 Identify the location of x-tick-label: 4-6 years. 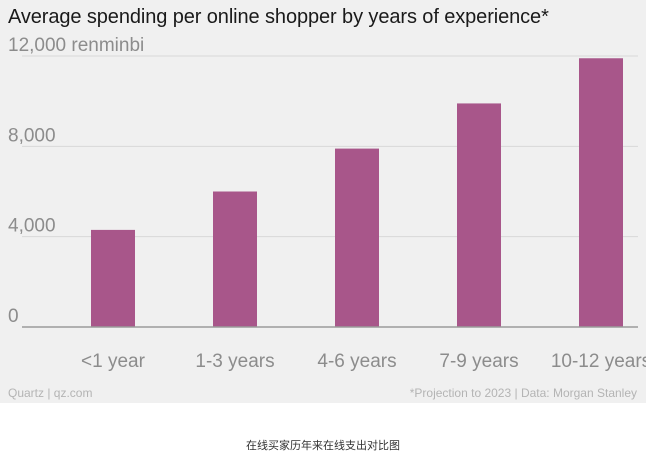
(356, 361).